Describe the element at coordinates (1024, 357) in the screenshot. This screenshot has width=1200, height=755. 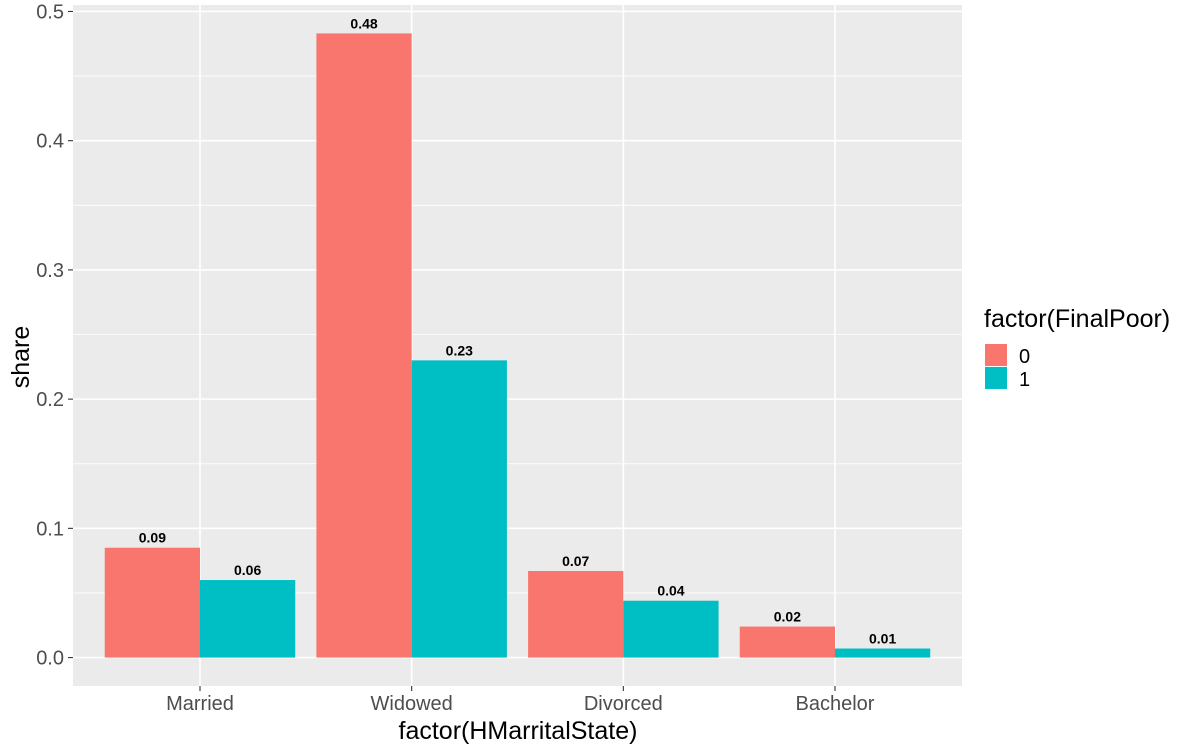
I see `legend-label: 0` at that location.